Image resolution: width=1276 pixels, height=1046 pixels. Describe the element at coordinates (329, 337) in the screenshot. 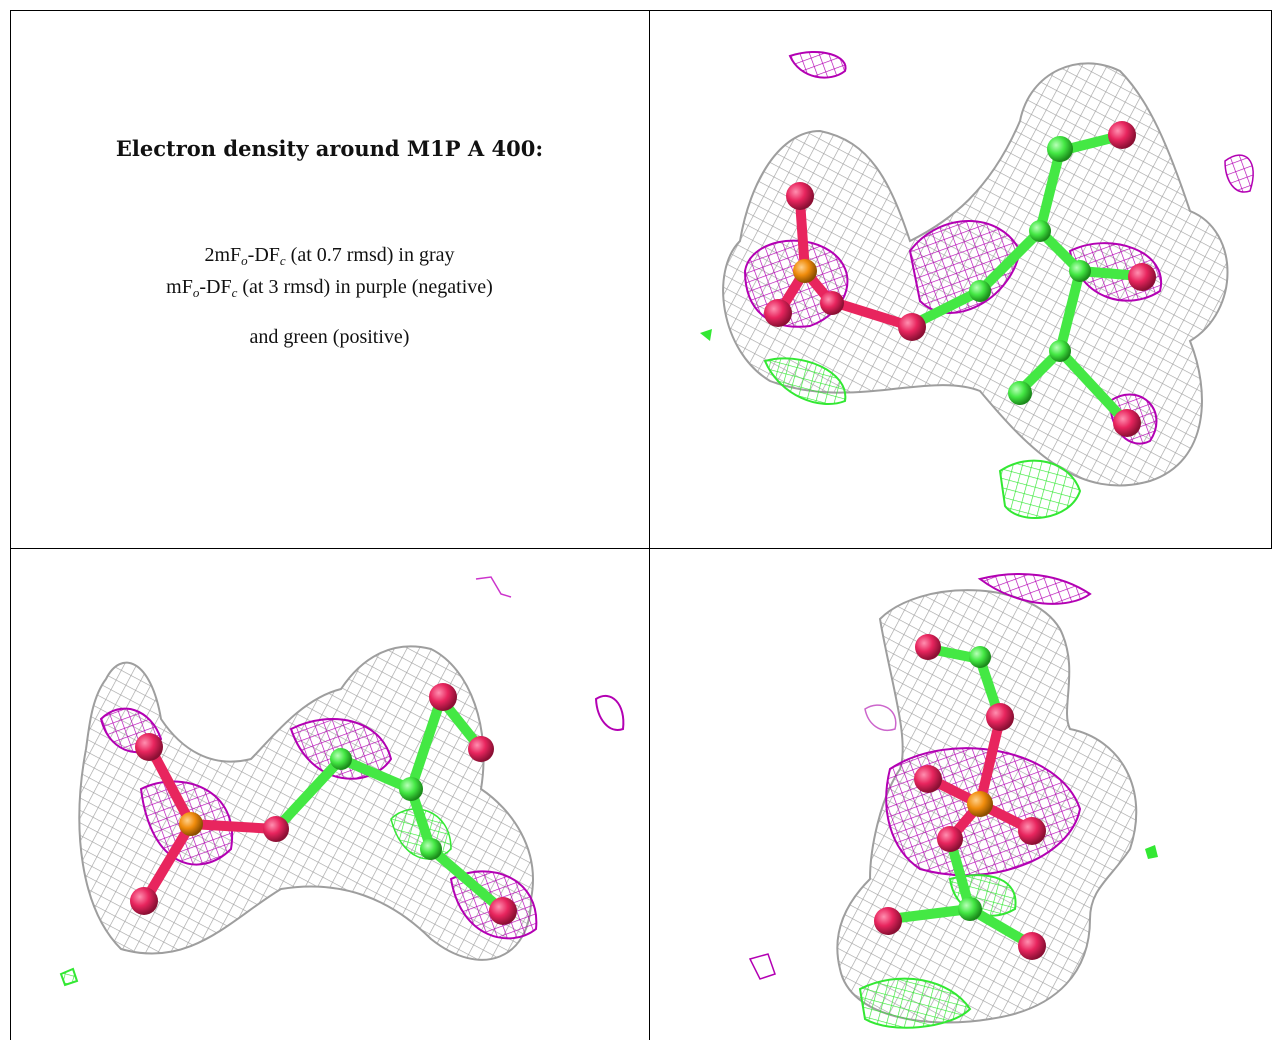

I see `caption-line-colors: and green (positive)` at that location.